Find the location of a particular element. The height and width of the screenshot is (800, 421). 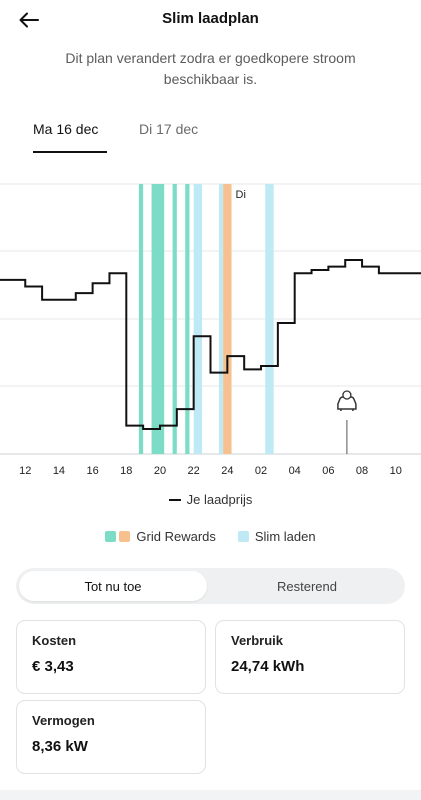

verbruik-card: Verbruik 24,74 kWh is located at coordinates (310, 657).